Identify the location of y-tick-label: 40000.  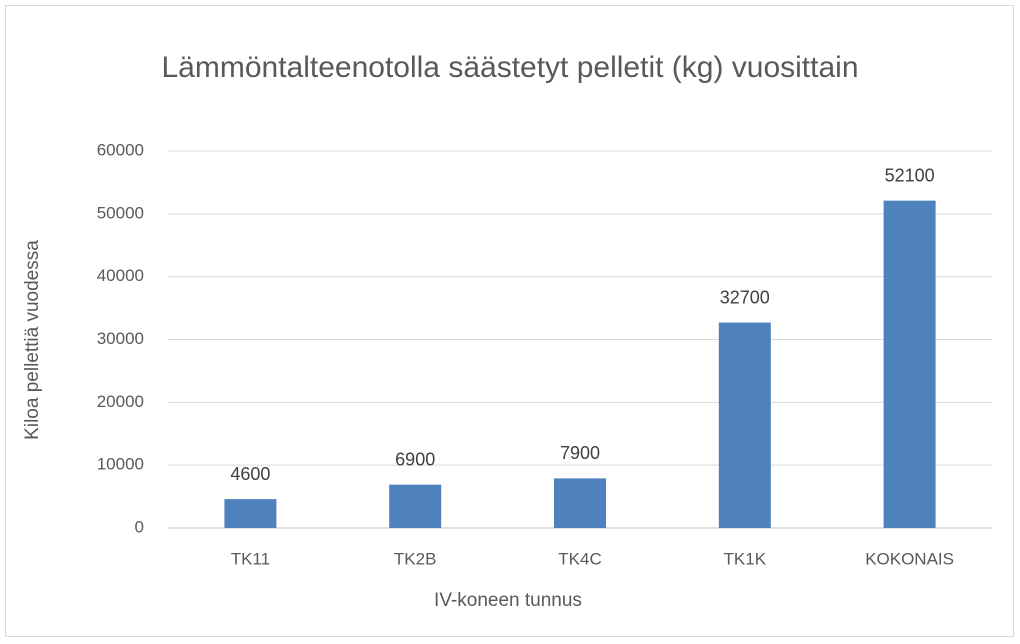
(120, 275).